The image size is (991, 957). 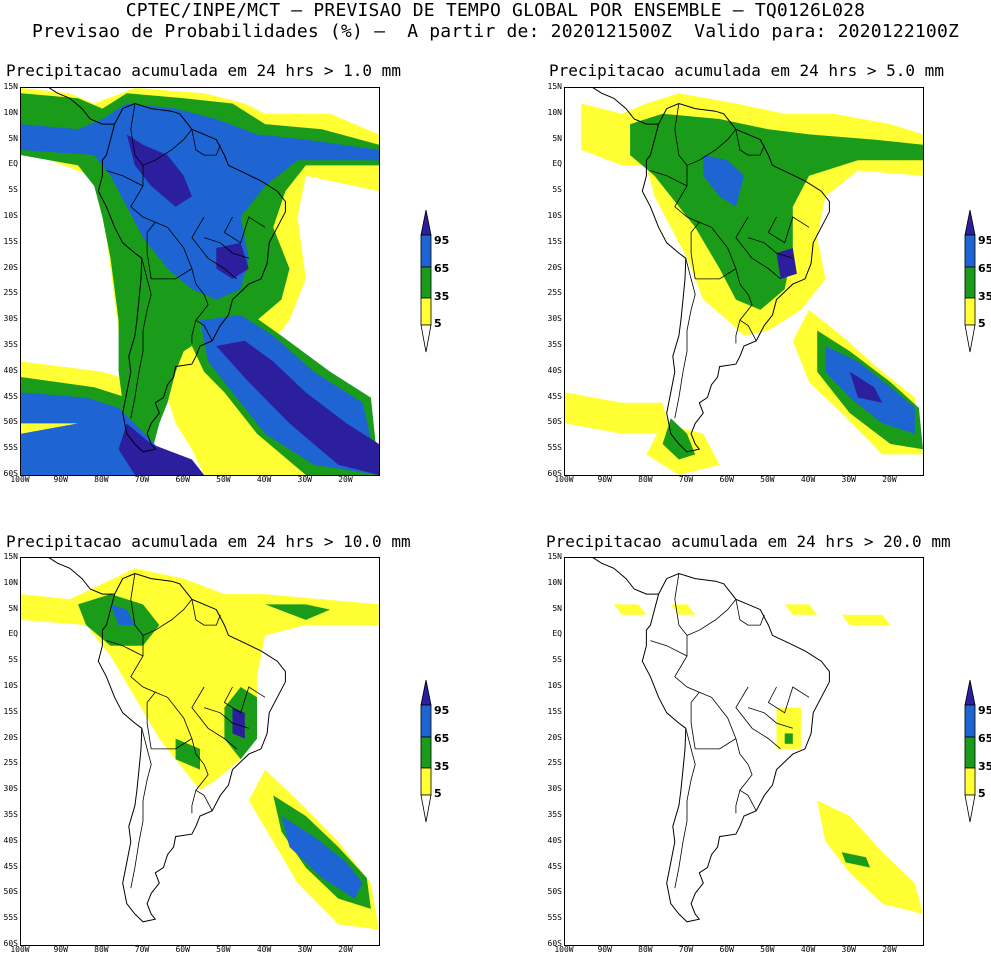 I want to click on latitude-label: 10S, so click(x=10, y=215).